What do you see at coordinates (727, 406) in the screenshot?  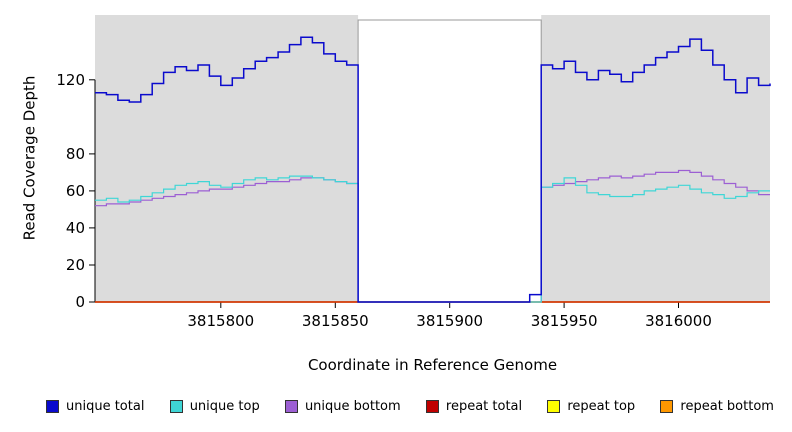 I see `legend-label-repeat-bottom: repeat bottom` at bounding box center [727, 406].